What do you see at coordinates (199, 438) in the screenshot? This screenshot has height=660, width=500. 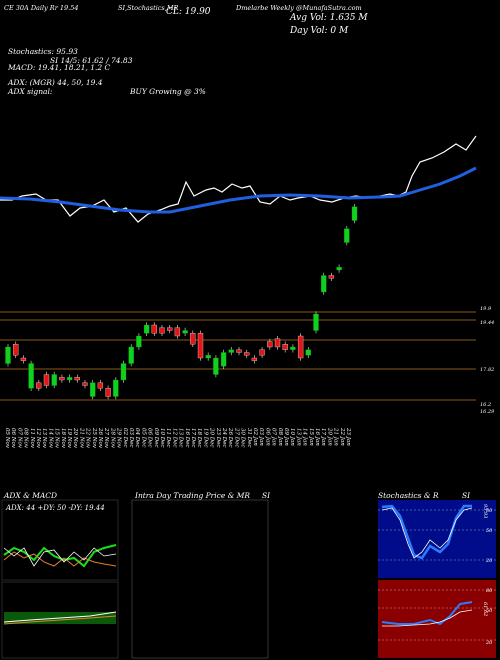 I see `date-label: 18 Dec` at bounding box center [199, 438].